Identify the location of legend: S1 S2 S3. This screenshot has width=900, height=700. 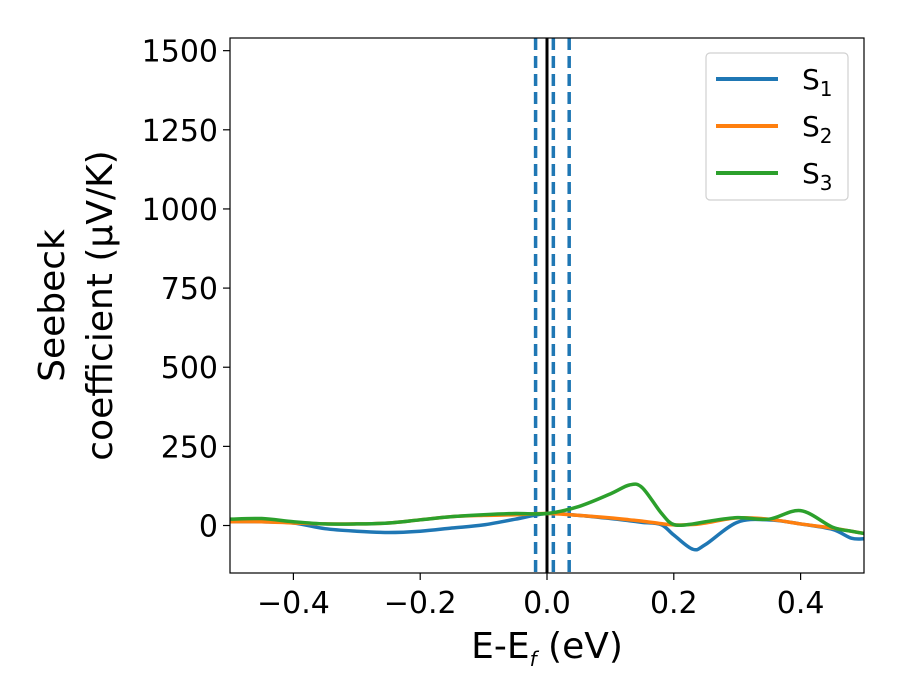
(777, 126).